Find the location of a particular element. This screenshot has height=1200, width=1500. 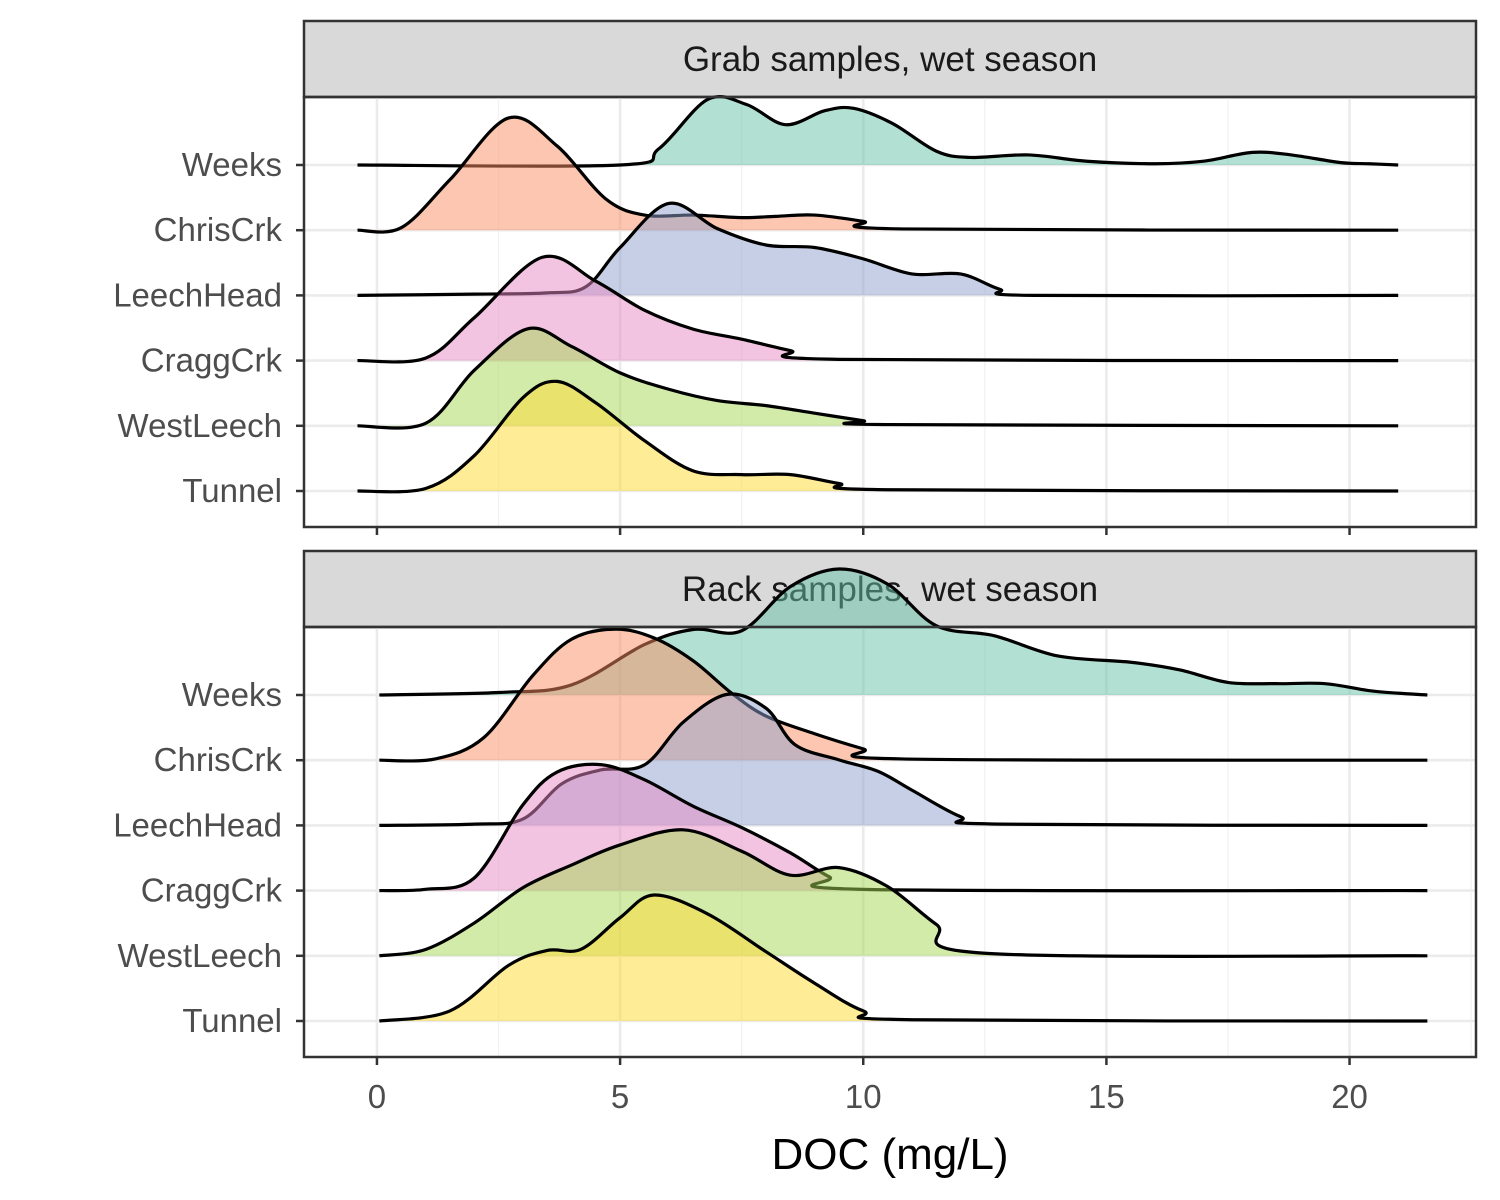

density-fill-westleech is located at coordinates (878, 378).